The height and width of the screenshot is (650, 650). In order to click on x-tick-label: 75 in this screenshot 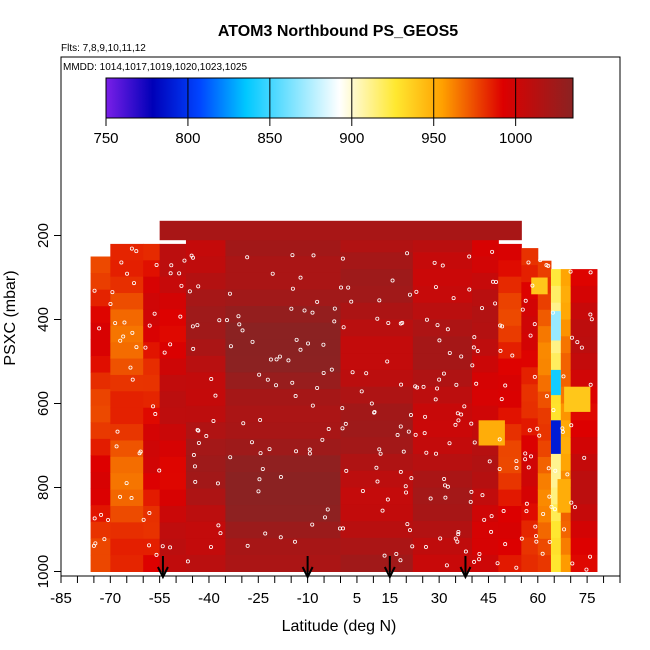, I will do `click(587, 598)`.